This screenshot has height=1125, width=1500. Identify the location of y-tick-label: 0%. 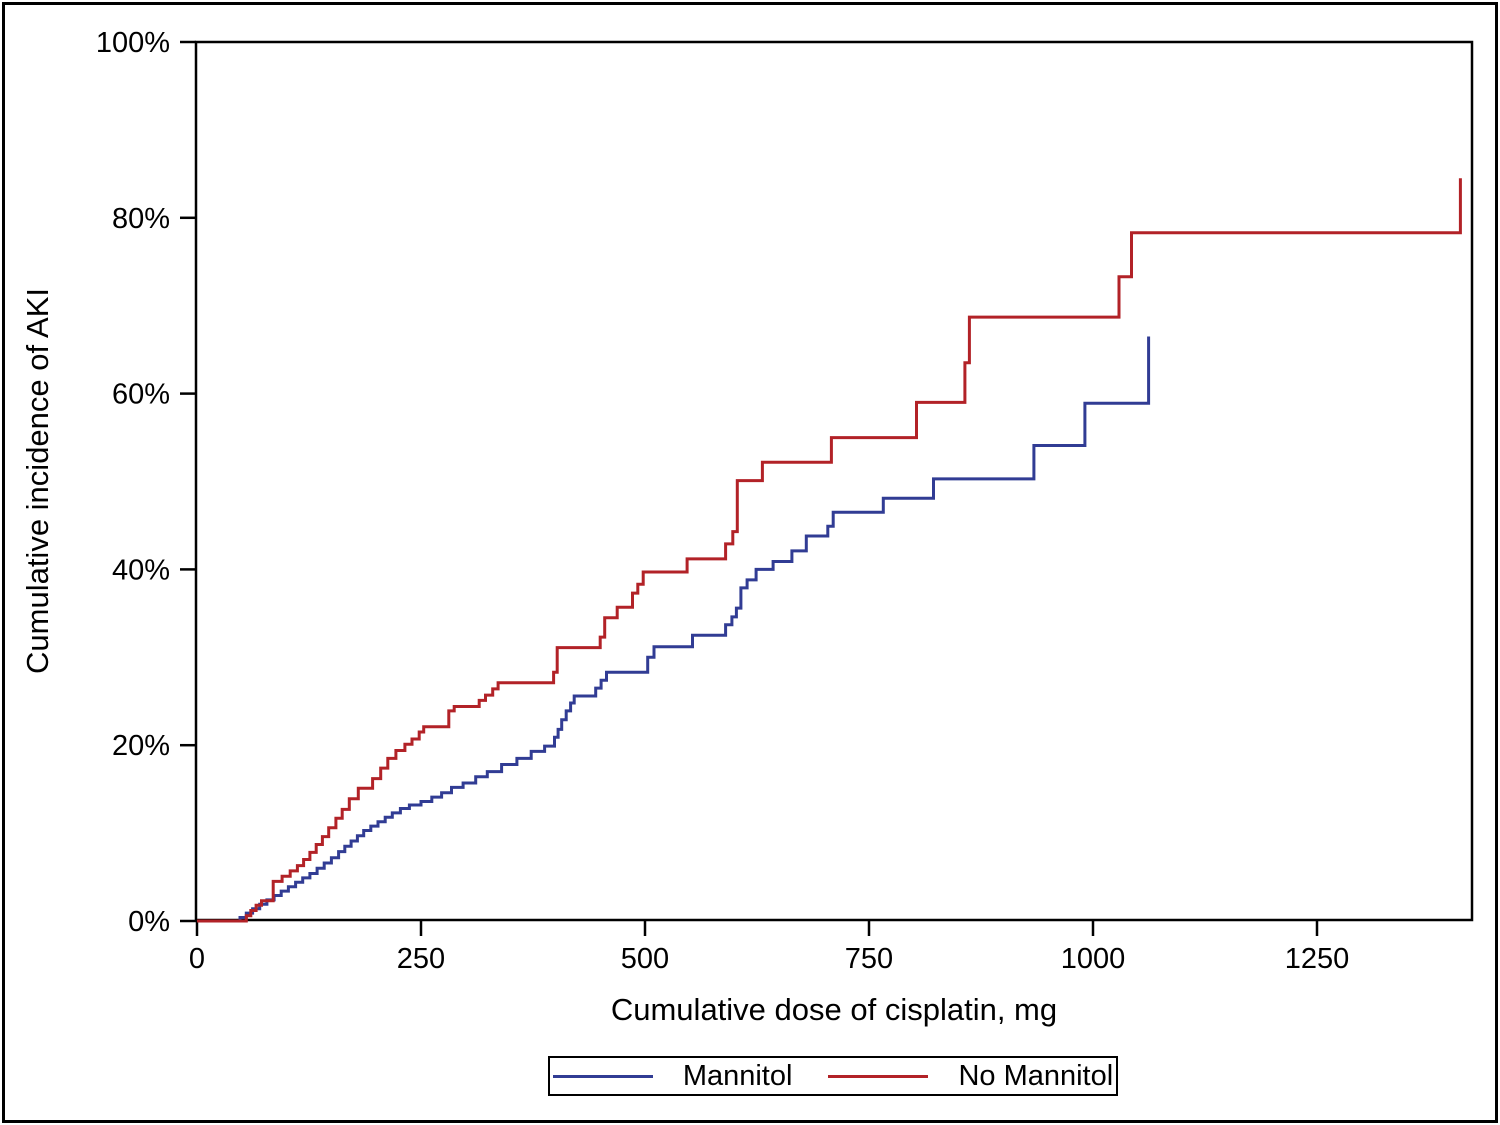
(149, 922).